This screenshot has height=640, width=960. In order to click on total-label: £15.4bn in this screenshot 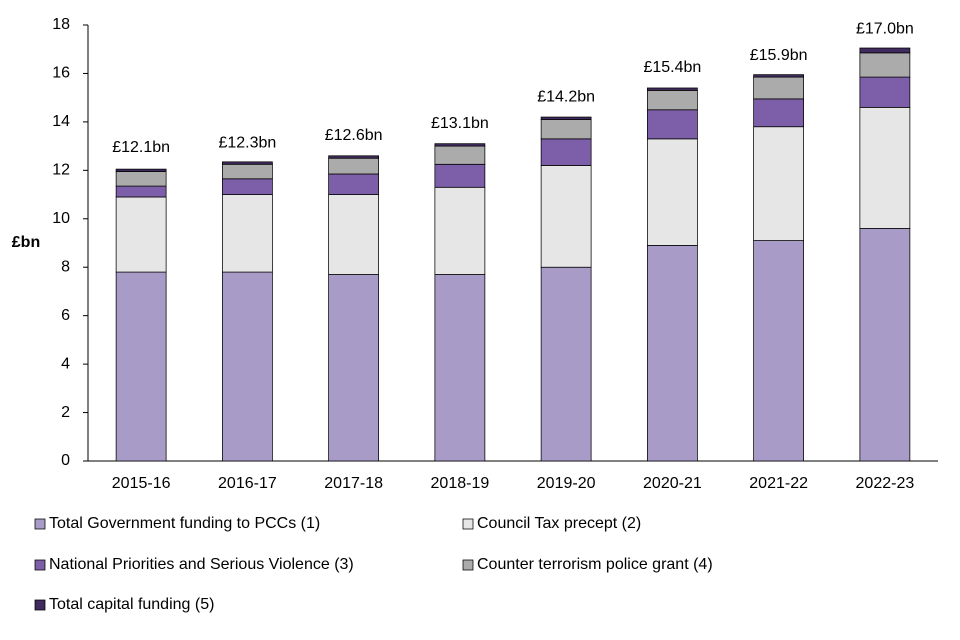, I will do `click(672, 67)`.